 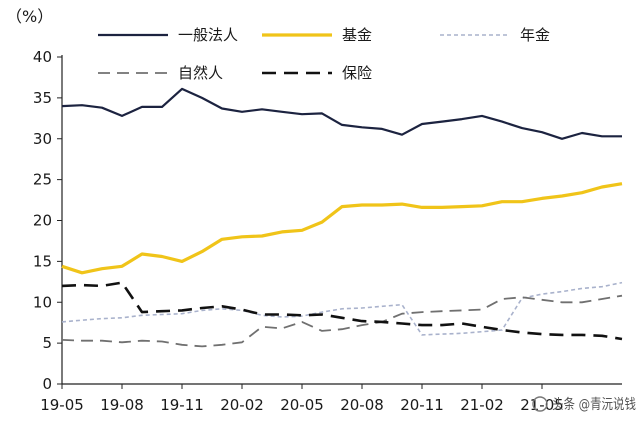 I want to click on watermark-logo-icon, so click(x=540, y=404).